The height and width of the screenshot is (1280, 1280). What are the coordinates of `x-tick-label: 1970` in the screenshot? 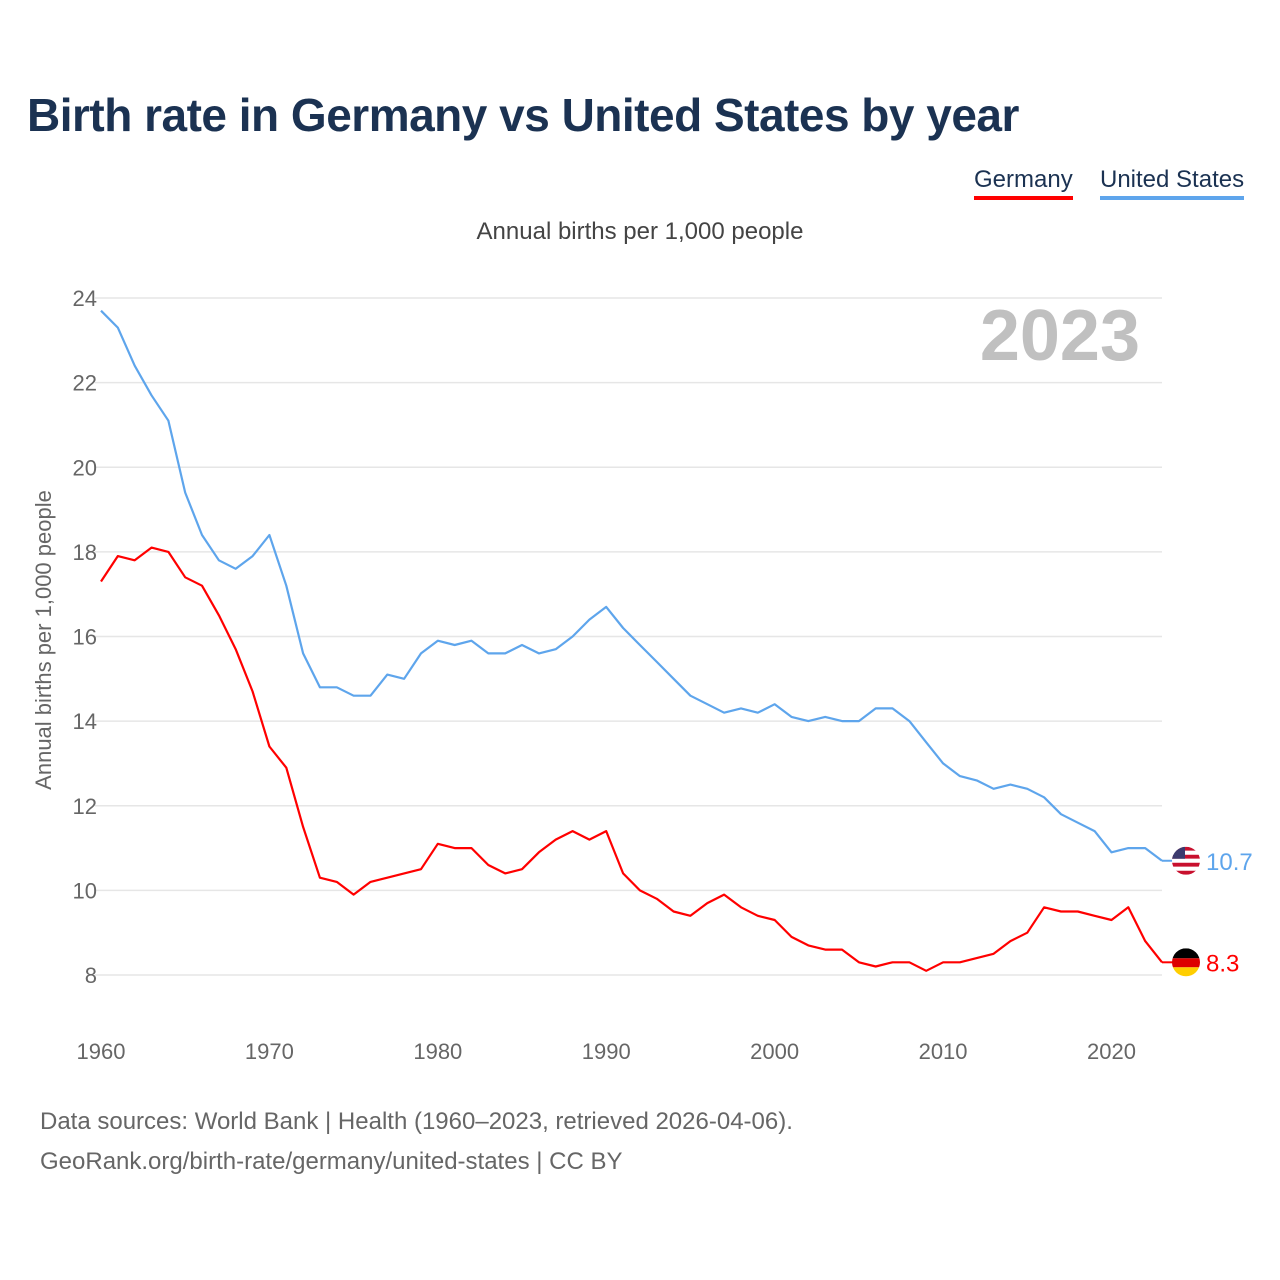 It's located at (269, 1051).